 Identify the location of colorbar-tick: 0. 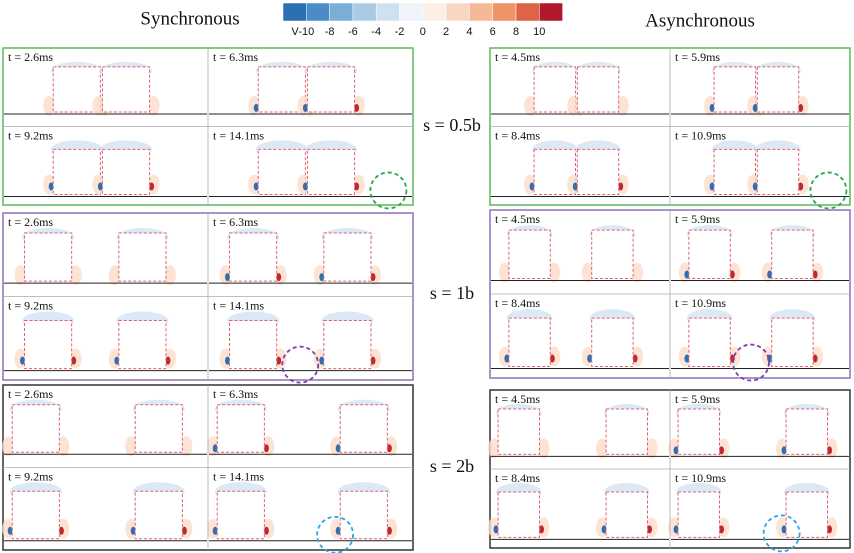
(423, 32).